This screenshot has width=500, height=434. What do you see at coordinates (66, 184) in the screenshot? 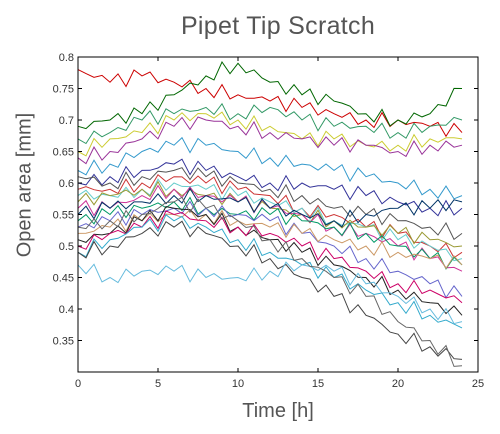
I see `y-tick-label: 0.6` at bounding box center [66, 184].